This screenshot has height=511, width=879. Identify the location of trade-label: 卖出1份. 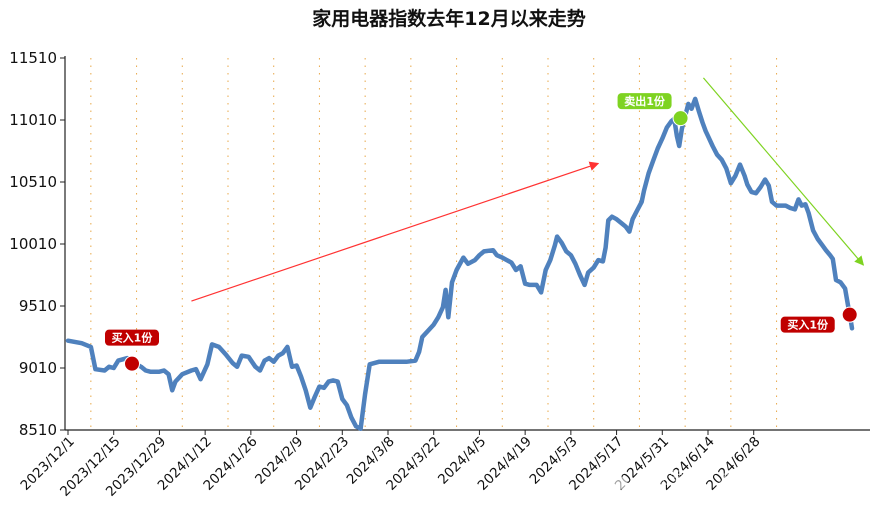
(645, 101).